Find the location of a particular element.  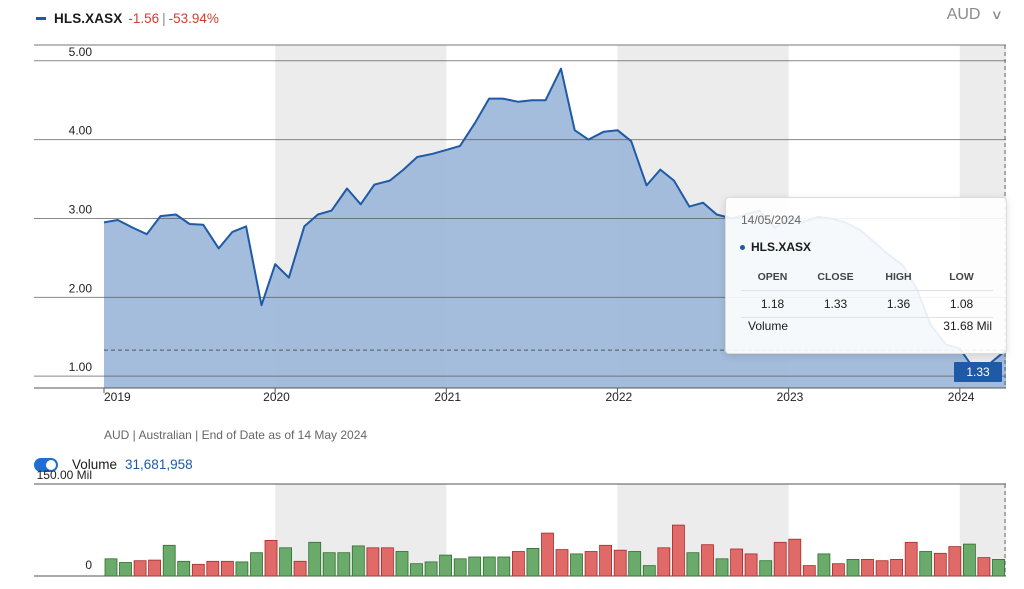

tooltip-ohlc-table: OPEN CLOSE HIGH LOW 1.18 1.33 1.36 1.08 is located at coordinates (867, 291).